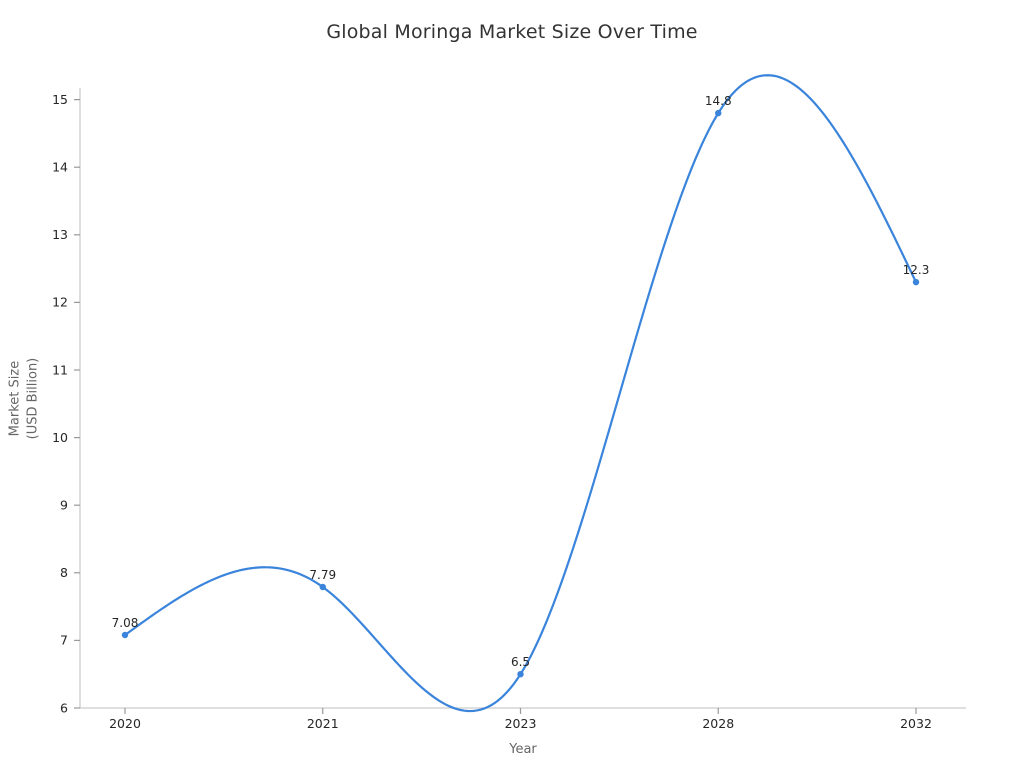 This screenshot has height=768, width=1024. What do you see at coordinates (322, 575) in the screenshot?
I see `point-label: 7.79` at bounding box center [322, 575].